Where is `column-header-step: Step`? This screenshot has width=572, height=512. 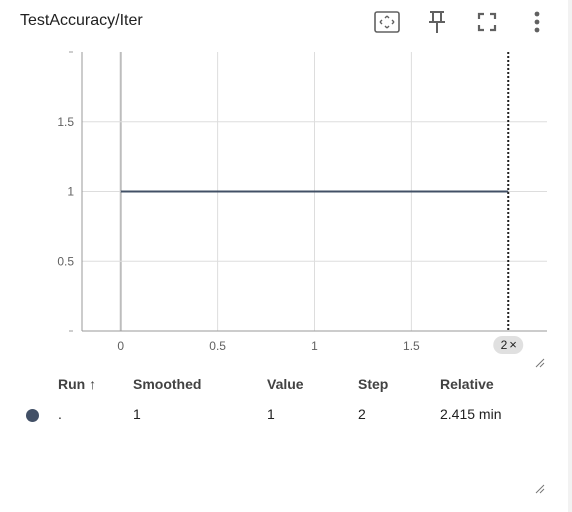 column-header-step: Step is located at coordinates (373, 384).